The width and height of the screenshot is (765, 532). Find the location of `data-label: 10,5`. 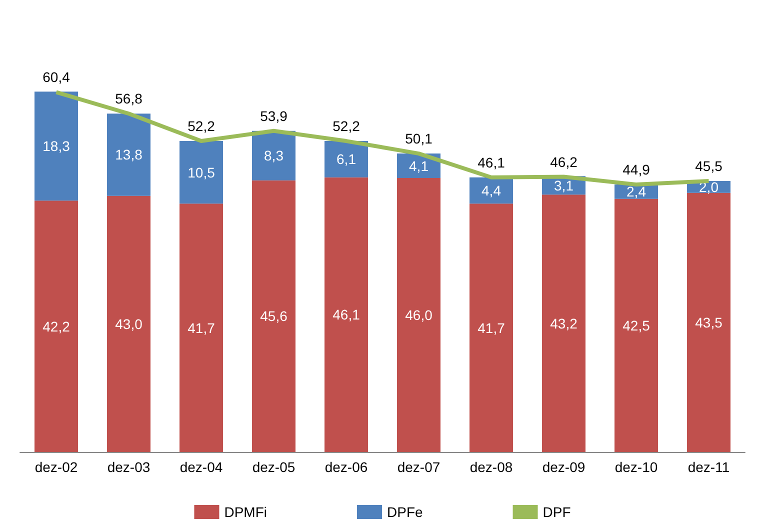

data-label: 10,5 is located at coordinates (202, 172).